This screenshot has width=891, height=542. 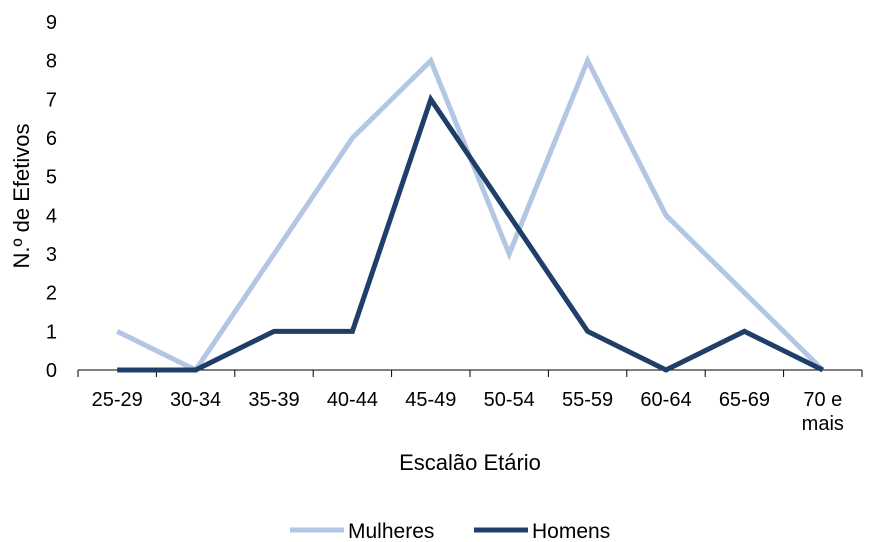 I want to click on y-tick-label: 8, so click(x=51, y=62).